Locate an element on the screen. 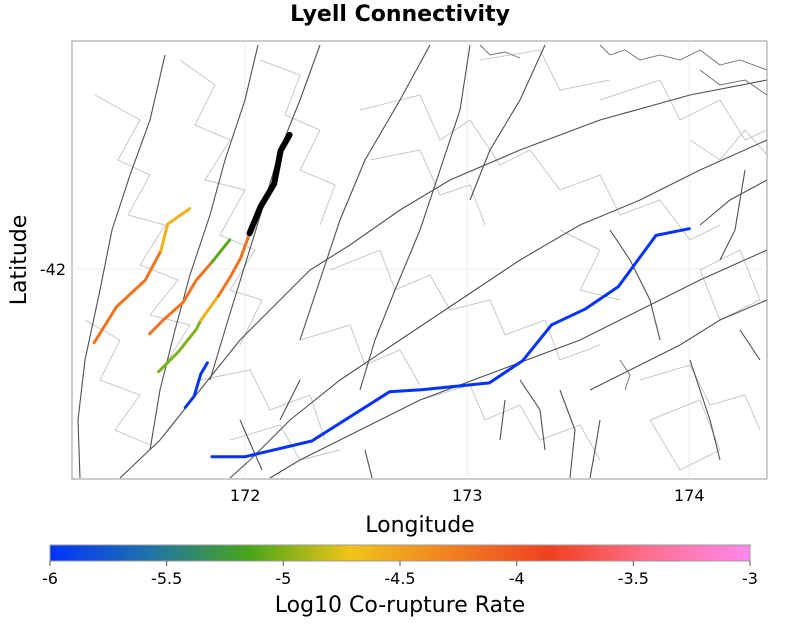  colorbar-tick-label: -4.5 is located at coordinates (399, 578).